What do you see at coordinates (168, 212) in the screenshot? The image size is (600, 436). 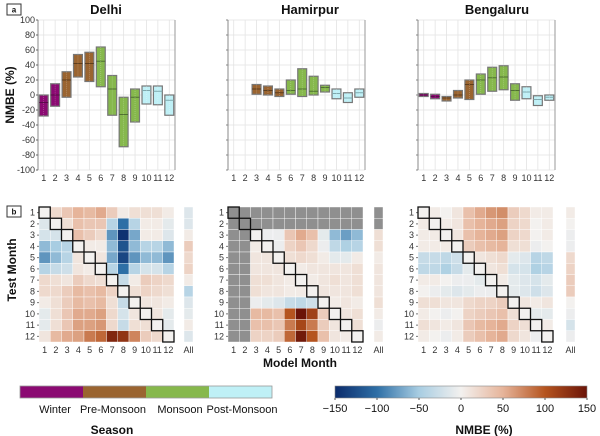 I see `heat-cell-r1-c12` at bounding box center [168, 212].